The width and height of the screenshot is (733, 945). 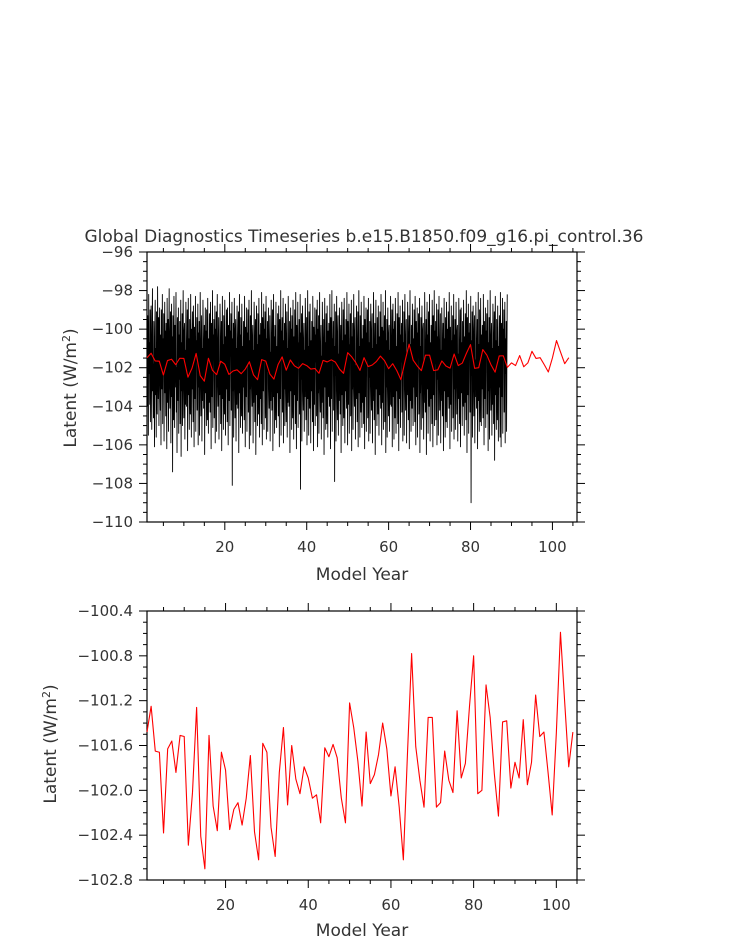 I want to click on top-y-axis-label-sup: 2, so click(x=66, y=338).